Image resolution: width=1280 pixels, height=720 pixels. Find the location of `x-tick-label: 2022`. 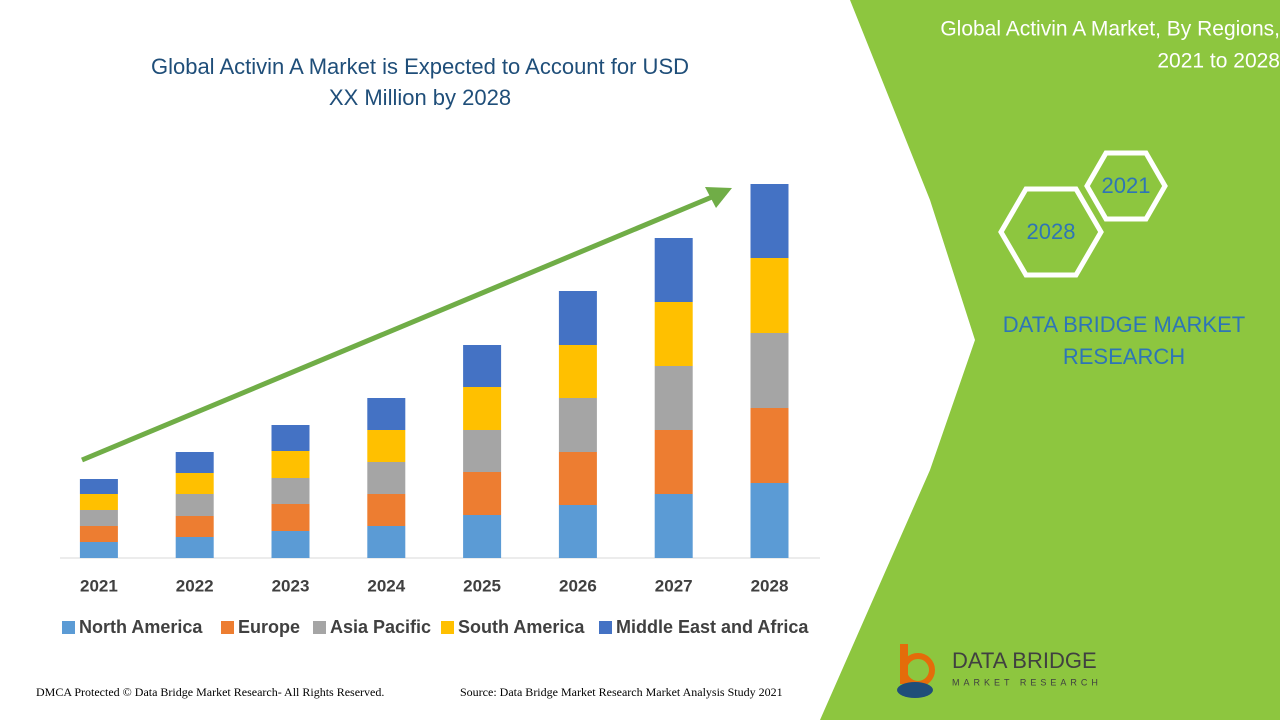

x-tick-label: 2022 is located at coordinates (195, 585).